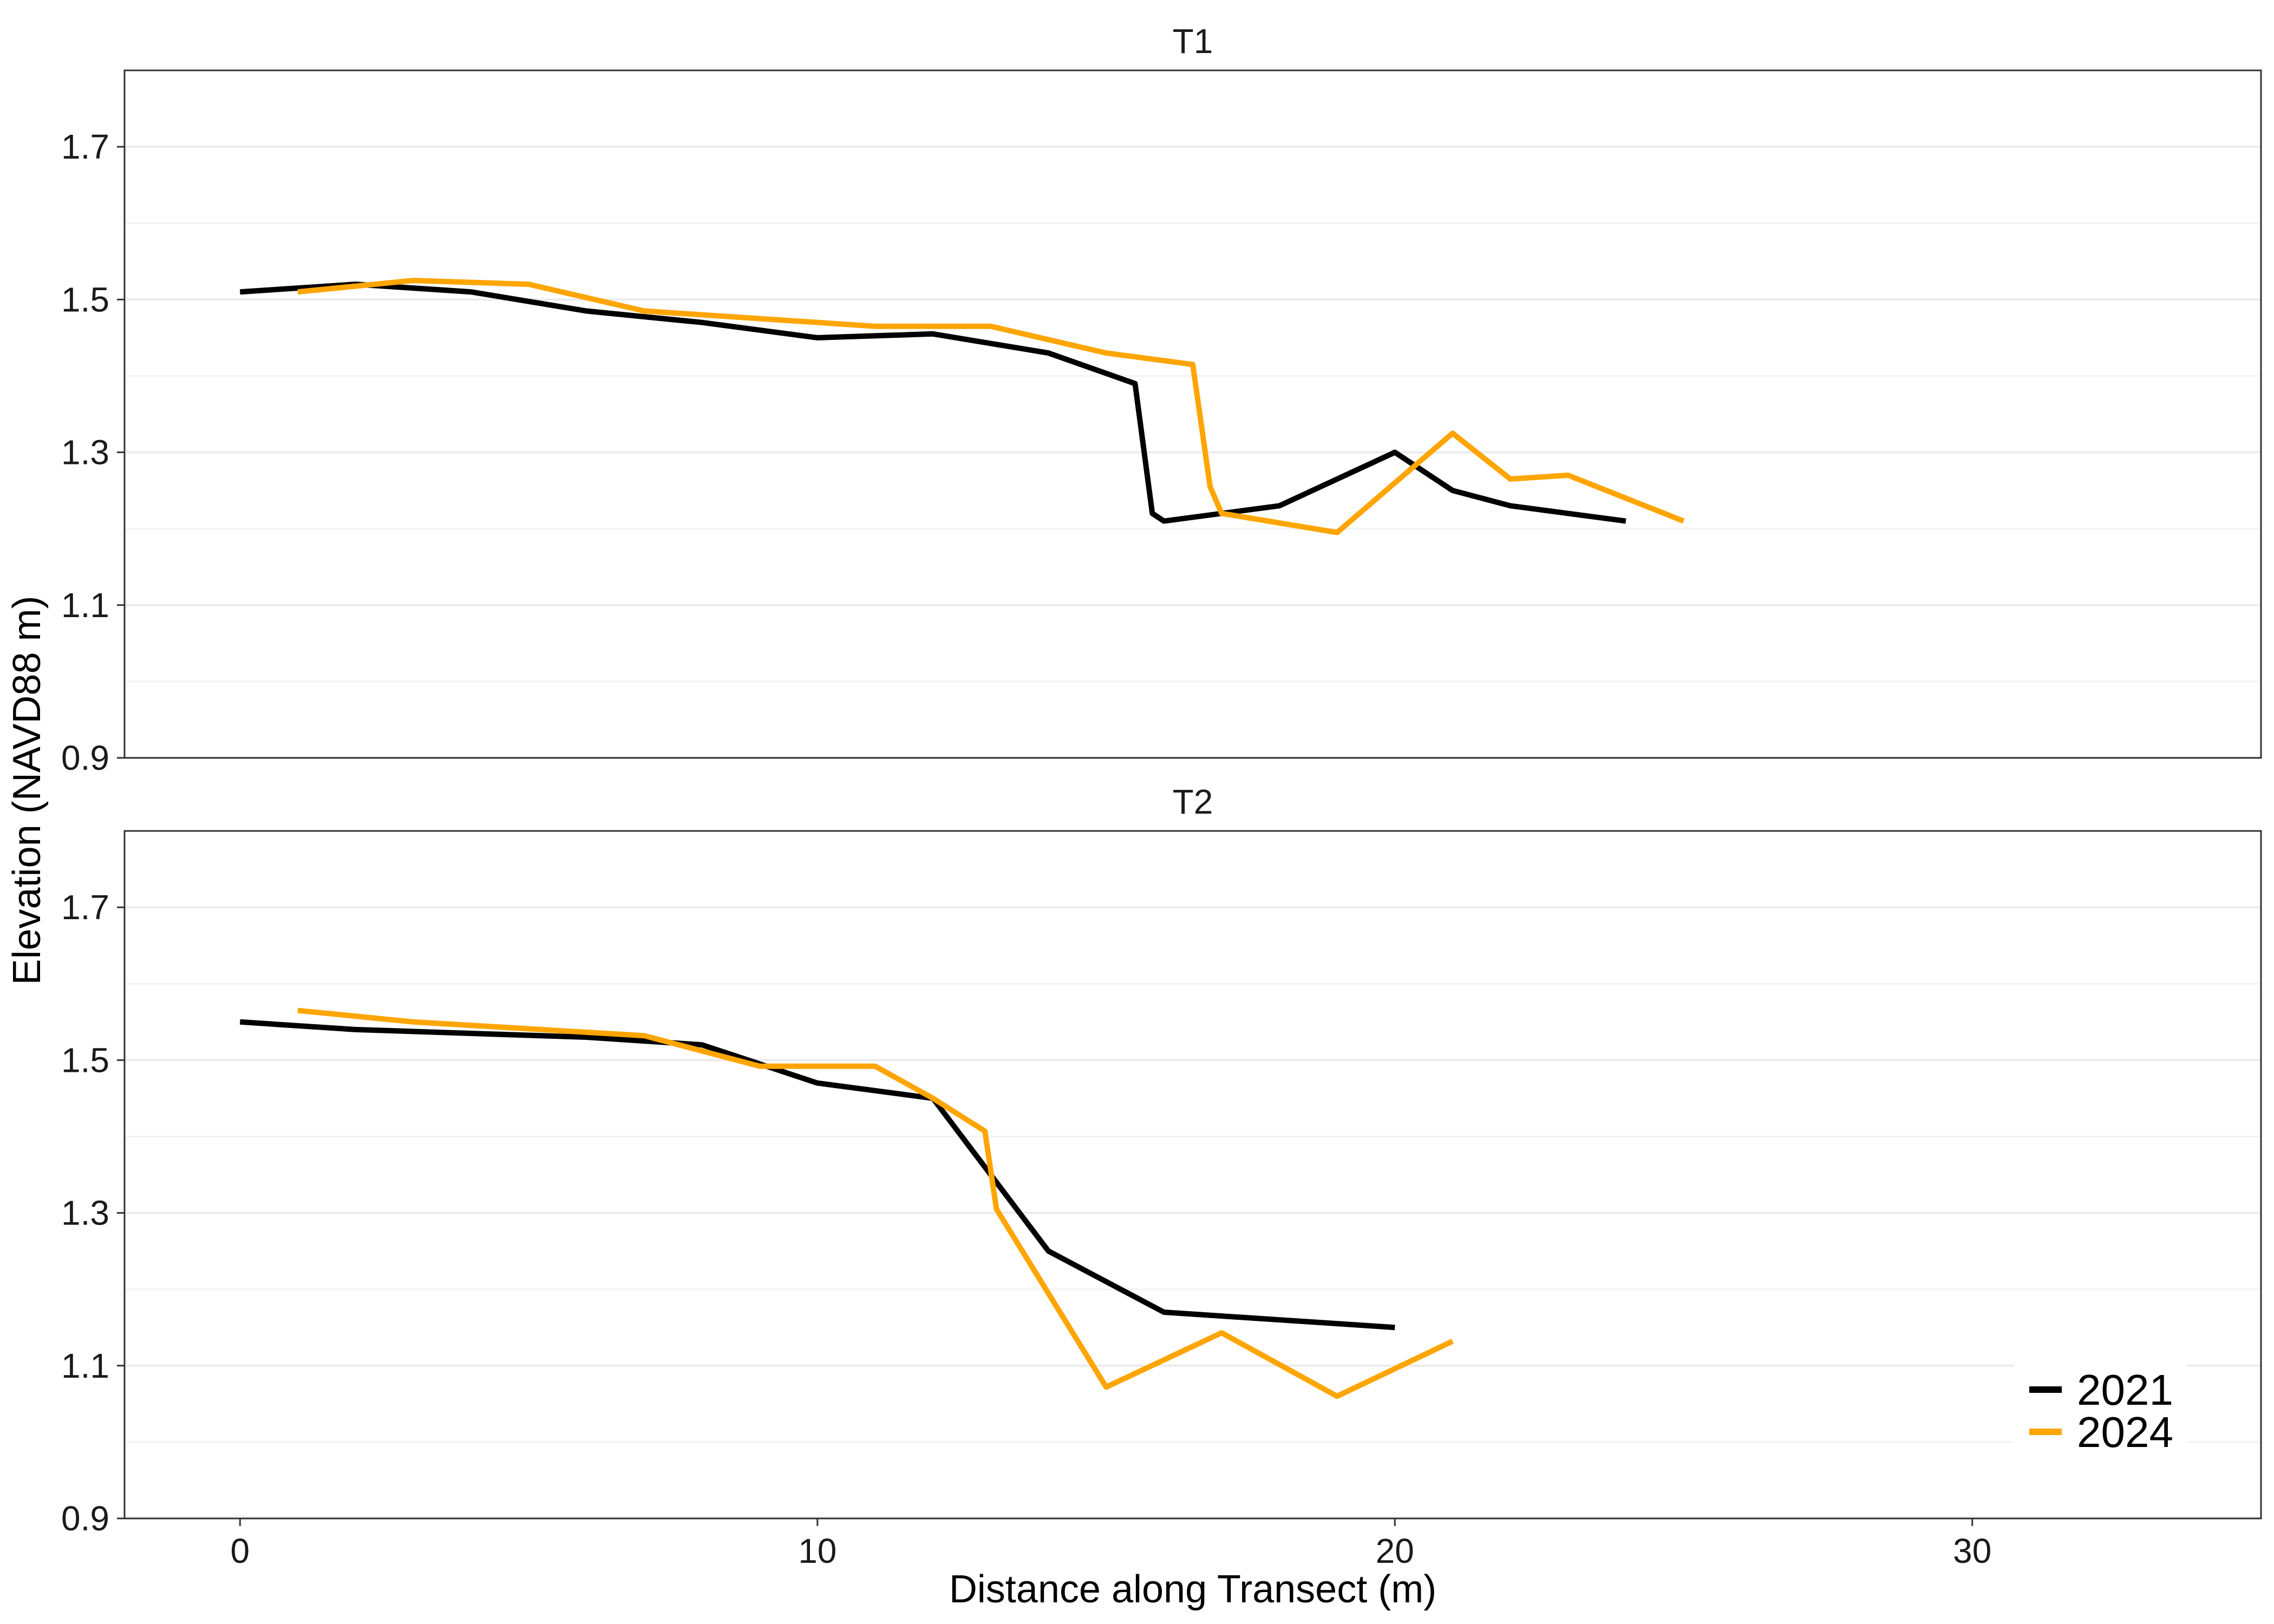 The height and width of the screenshot is (1624, 2274). I want to click on legend-label-2021: 2021, so click(2125, 1390).